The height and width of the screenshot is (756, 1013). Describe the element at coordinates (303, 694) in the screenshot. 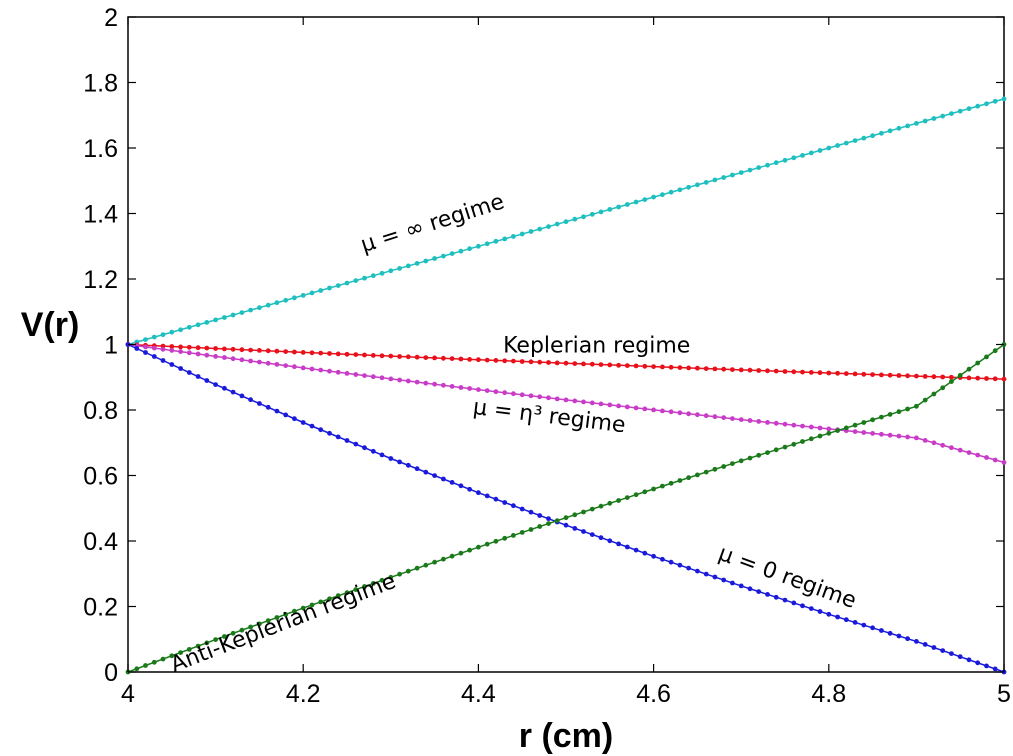

I see `x-tick-label: 4.2` at that location.